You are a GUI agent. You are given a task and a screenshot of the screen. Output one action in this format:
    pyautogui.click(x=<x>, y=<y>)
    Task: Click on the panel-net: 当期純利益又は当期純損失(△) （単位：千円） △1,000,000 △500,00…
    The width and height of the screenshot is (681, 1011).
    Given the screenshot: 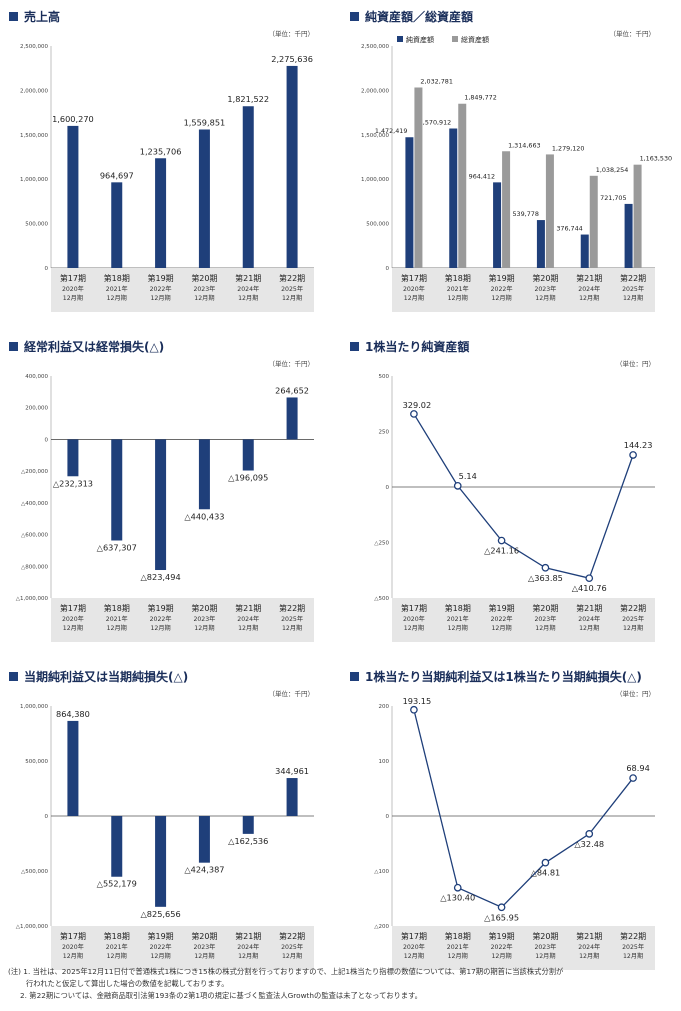 What is the action you would take?
    pyautogui.click(x=174, y=819)
    